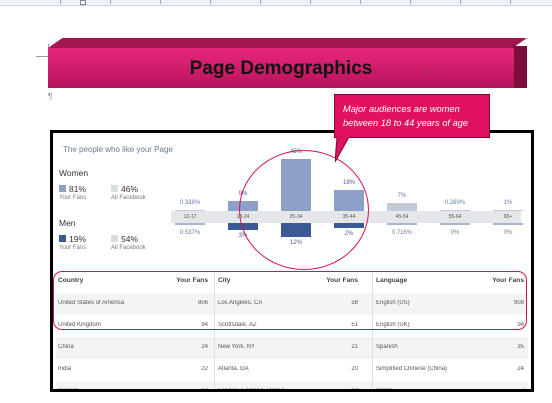  Describe the element at coordinates (73, 198) in the screenshot. I see `women-fans-label: Your Fans` at that location.